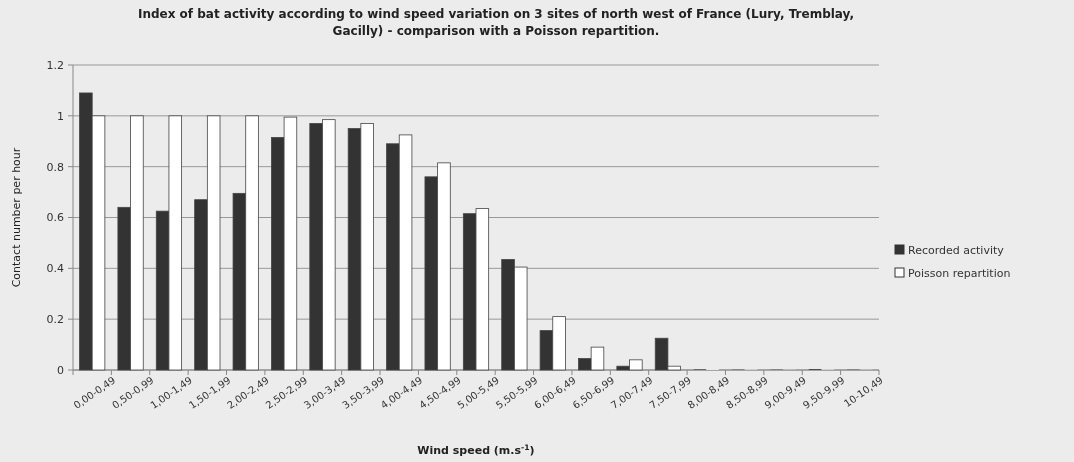  I want to click on y-tick-label: 1.2, so click(55, 65).